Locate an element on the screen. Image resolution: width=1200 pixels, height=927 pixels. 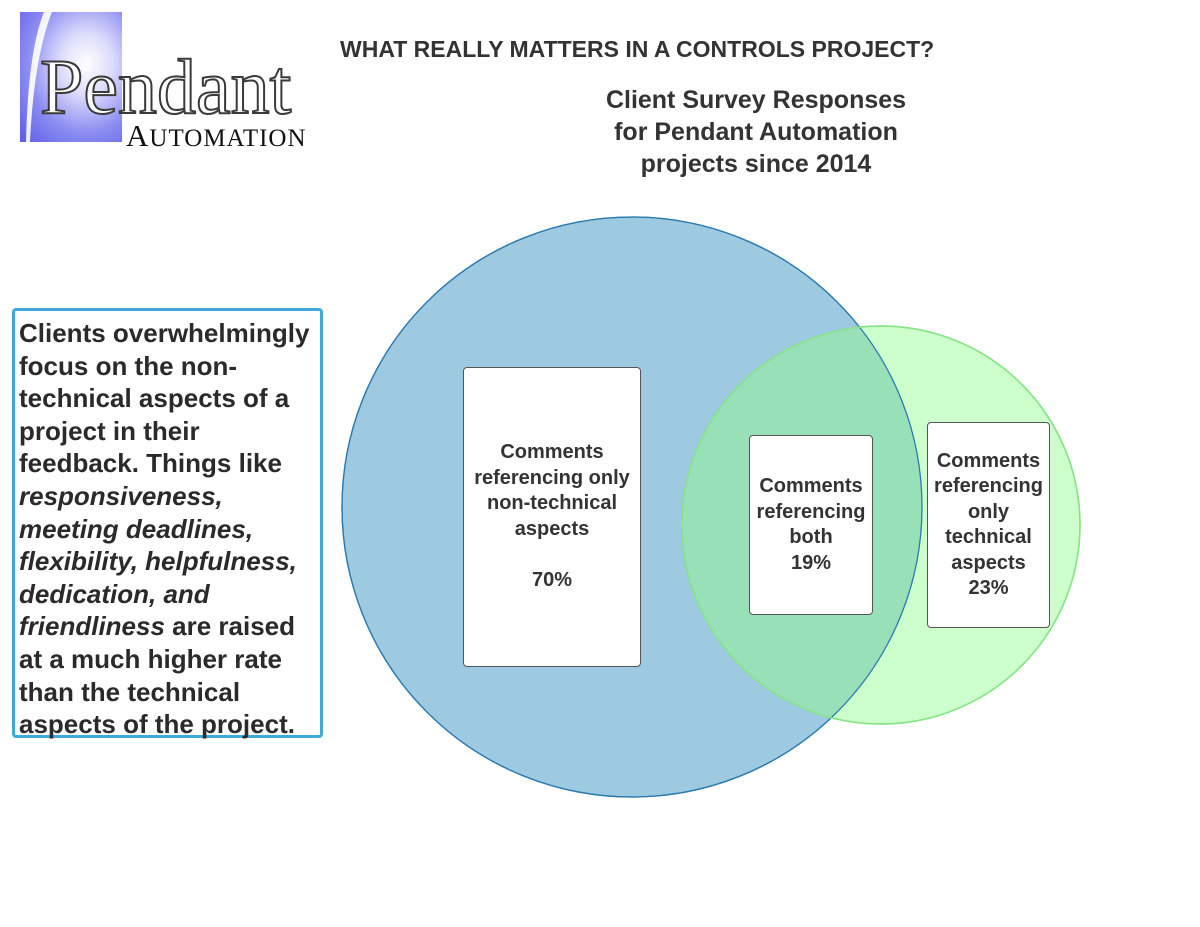
pendant-automation-logo: Pendant AUTOMATION is located at coordinates (170, 81).